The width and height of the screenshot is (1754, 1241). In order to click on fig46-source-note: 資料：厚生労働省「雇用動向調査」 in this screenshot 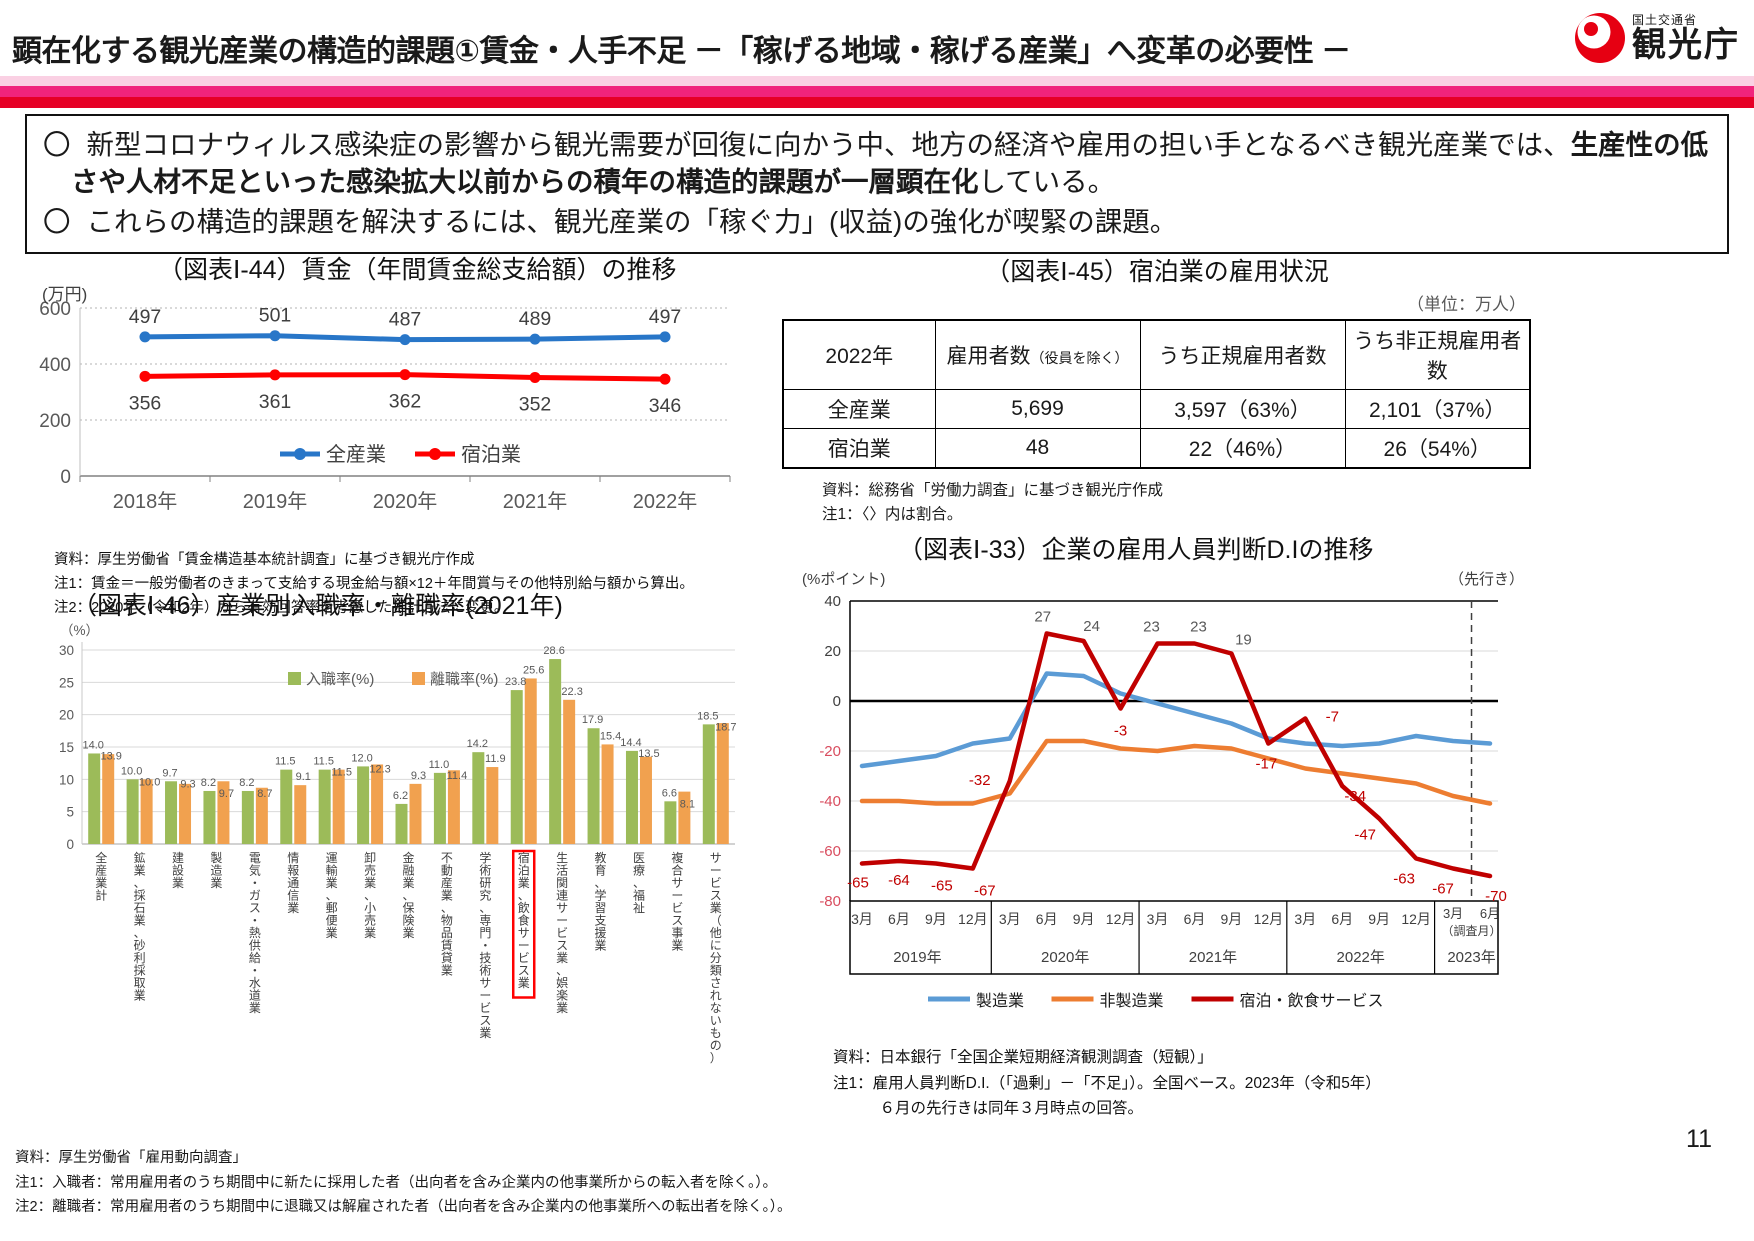, I will do `click(131, 1158)`.